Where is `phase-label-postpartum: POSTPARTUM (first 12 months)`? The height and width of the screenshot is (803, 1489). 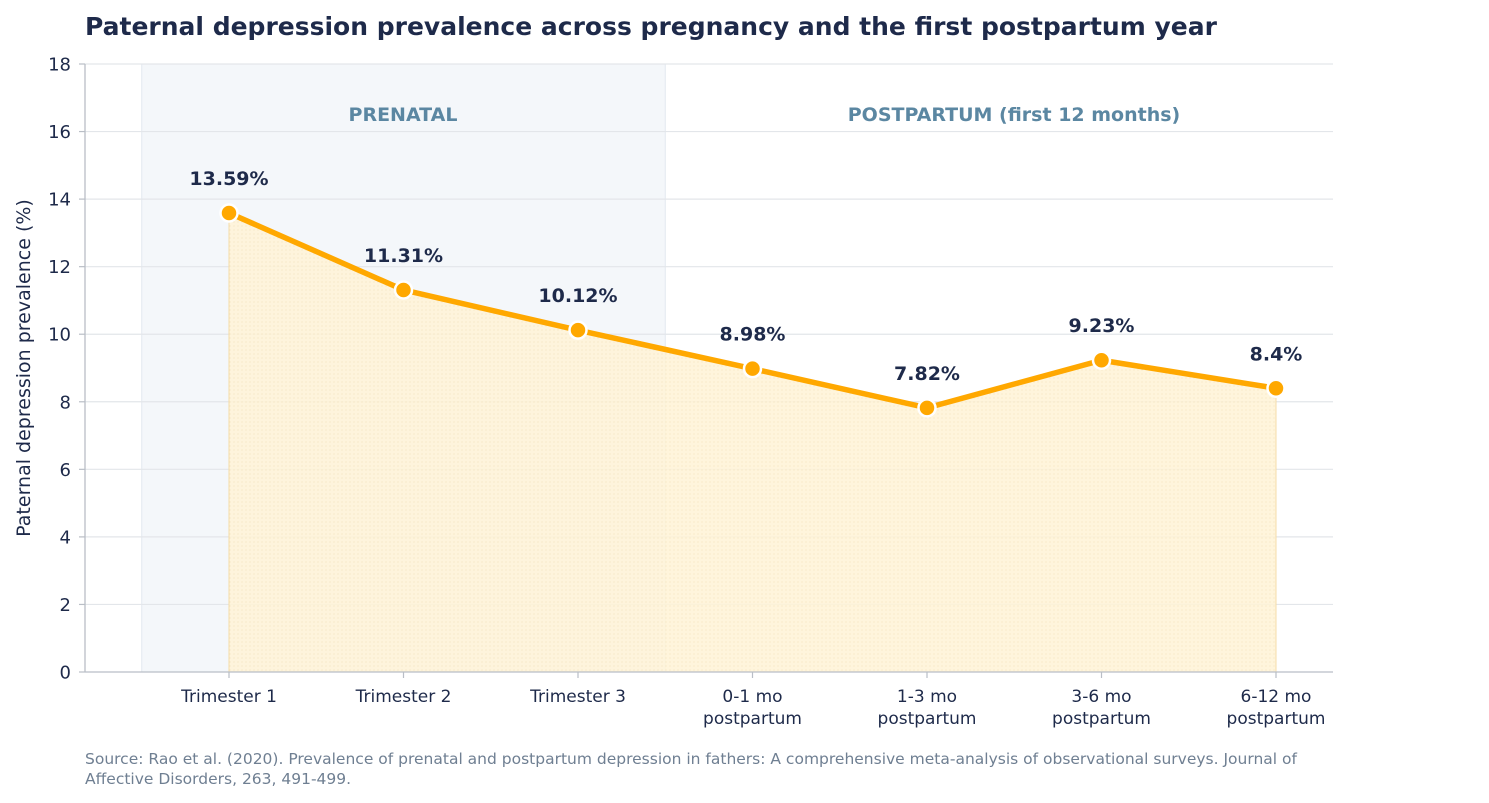
phase-label-postpartum: POSTPARTUM (first 12 months) is located at coordinates (1014, 115).